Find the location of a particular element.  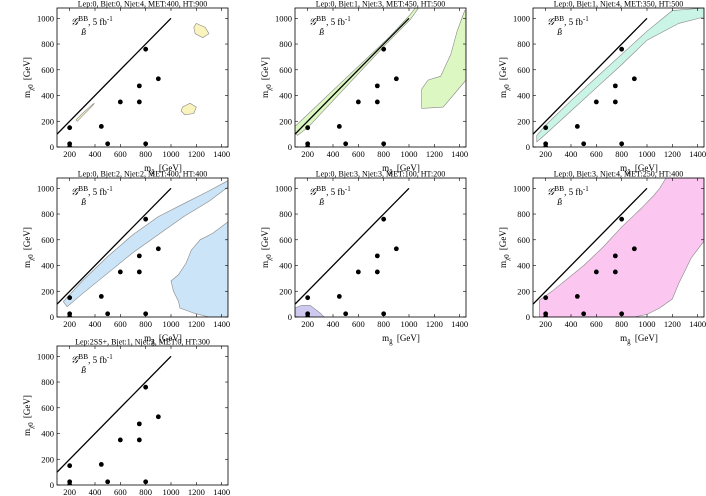

chart-title: Lep:0, Bjet:1, Njet:3, MET:450, HT:500 is located at coordinates (380, 4).